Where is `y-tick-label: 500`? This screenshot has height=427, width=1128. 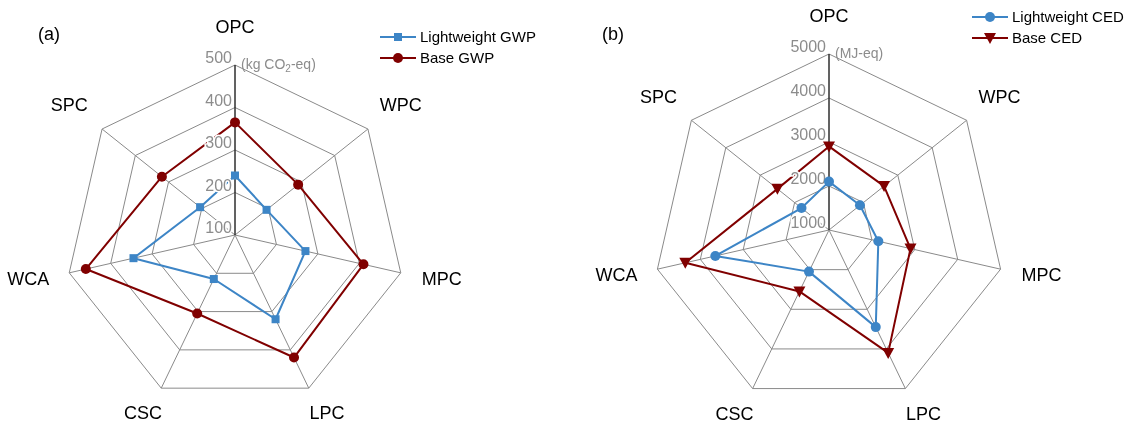
y-tick-label: 500 is located at coordinates (219, 57).